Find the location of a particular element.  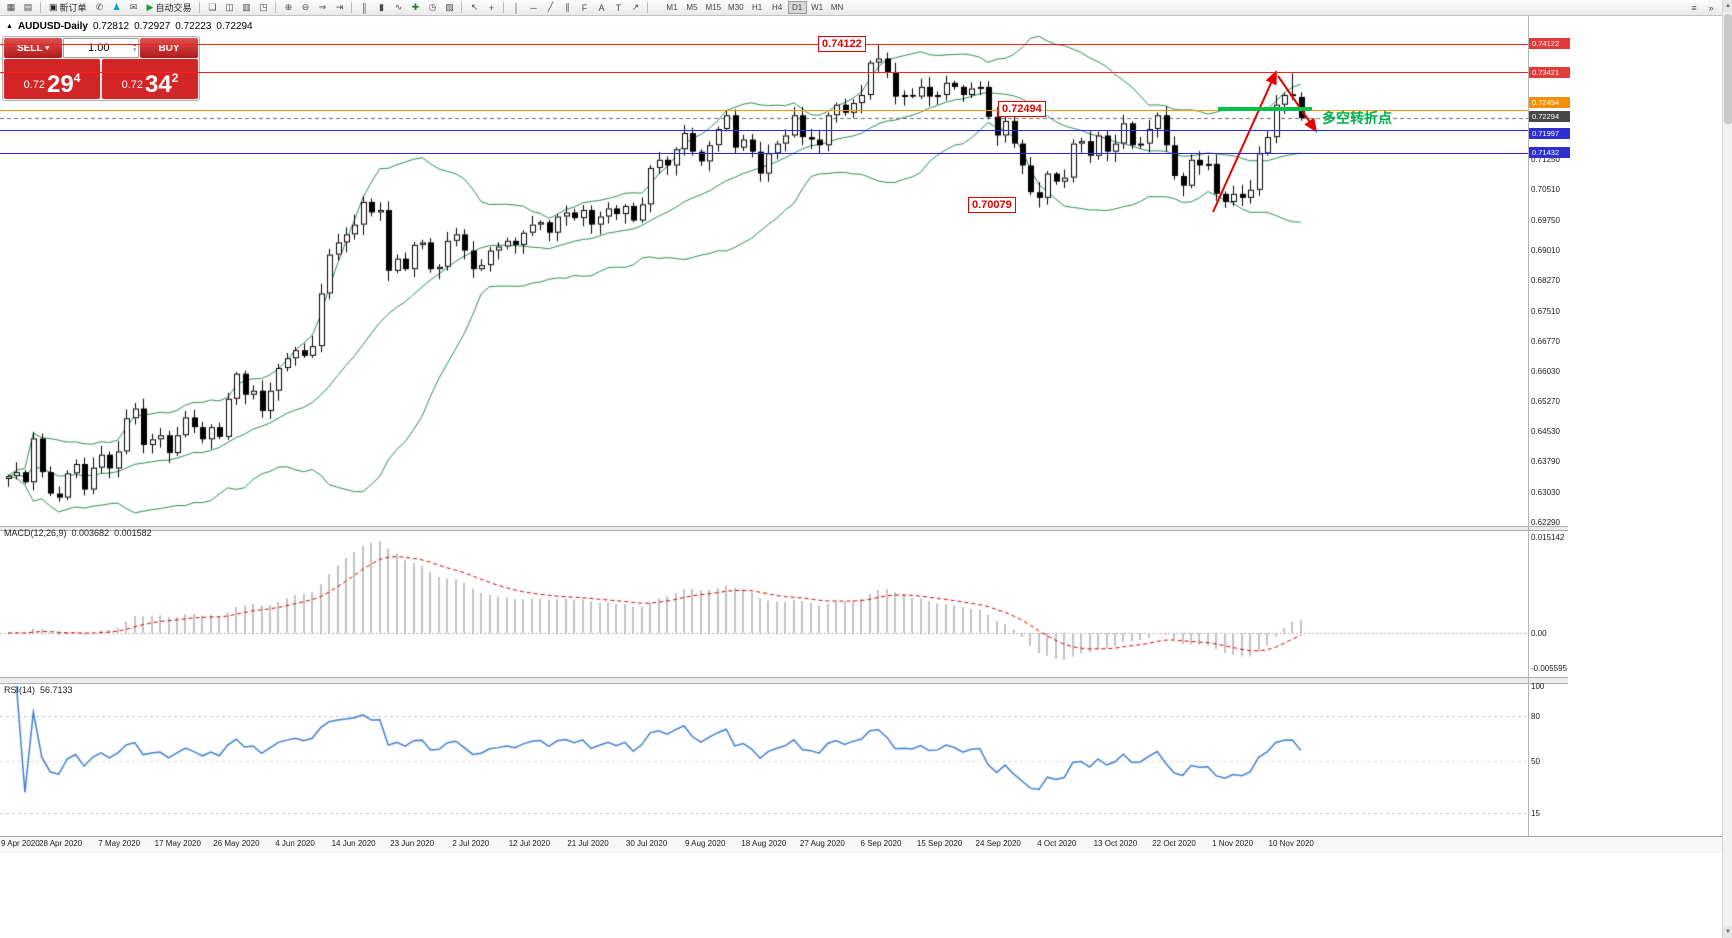

date-axis-label: 18 Aug 2020 is located at coordinates (764, 843).